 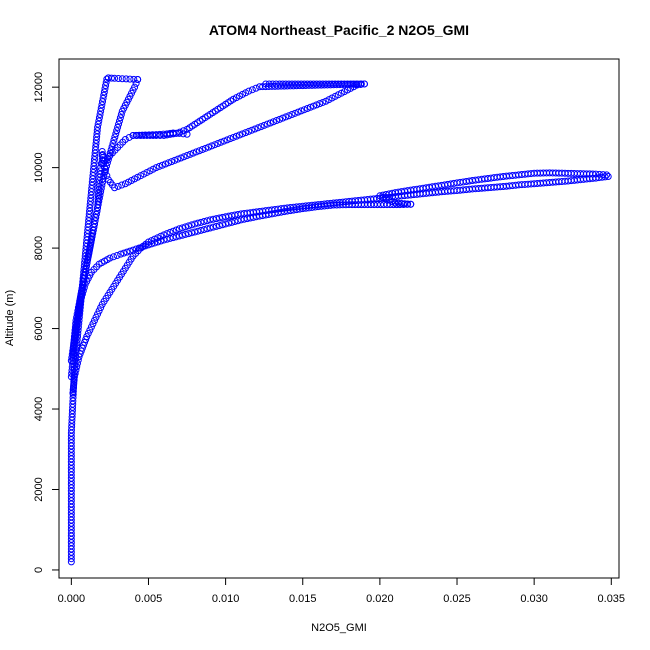 I want to click on chart-title: ATOM4 Northeast_Pacific_2 N2O5_GMI, so click(x=339, y=30).